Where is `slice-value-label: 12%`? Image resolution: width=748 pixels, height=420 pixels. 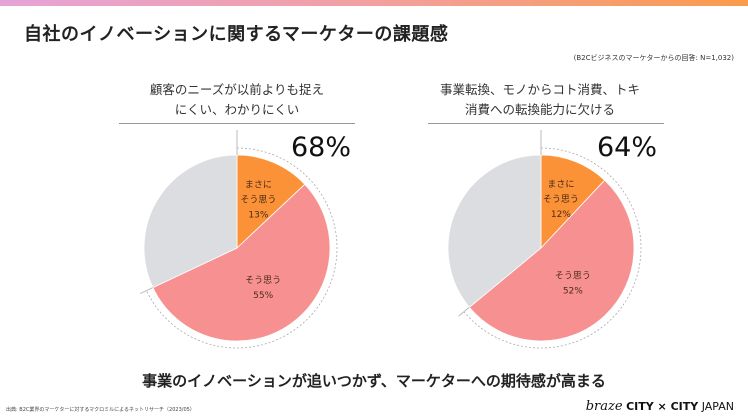 slice-value-label: 12% is located at coordinates (561, 215).